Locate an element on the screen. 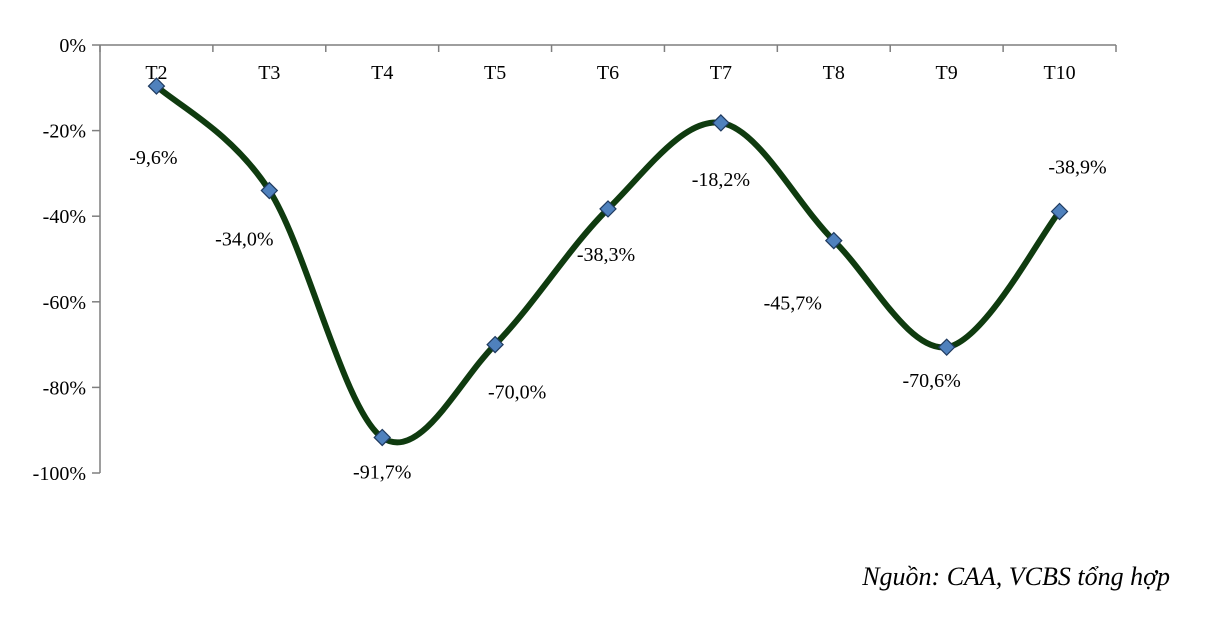 This screenshot has height=627, width=1210. data-label: -45,7% is located at coordinates (793, 304).